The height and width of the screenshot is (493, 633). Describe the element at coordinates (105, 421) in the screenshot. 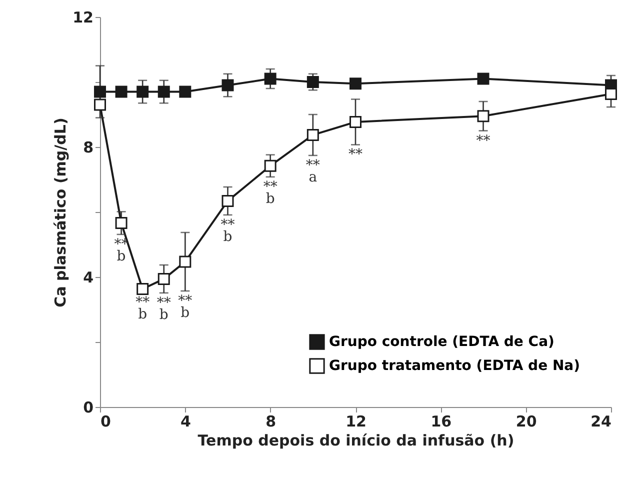

I see `x-tick-label: 0` at that location.